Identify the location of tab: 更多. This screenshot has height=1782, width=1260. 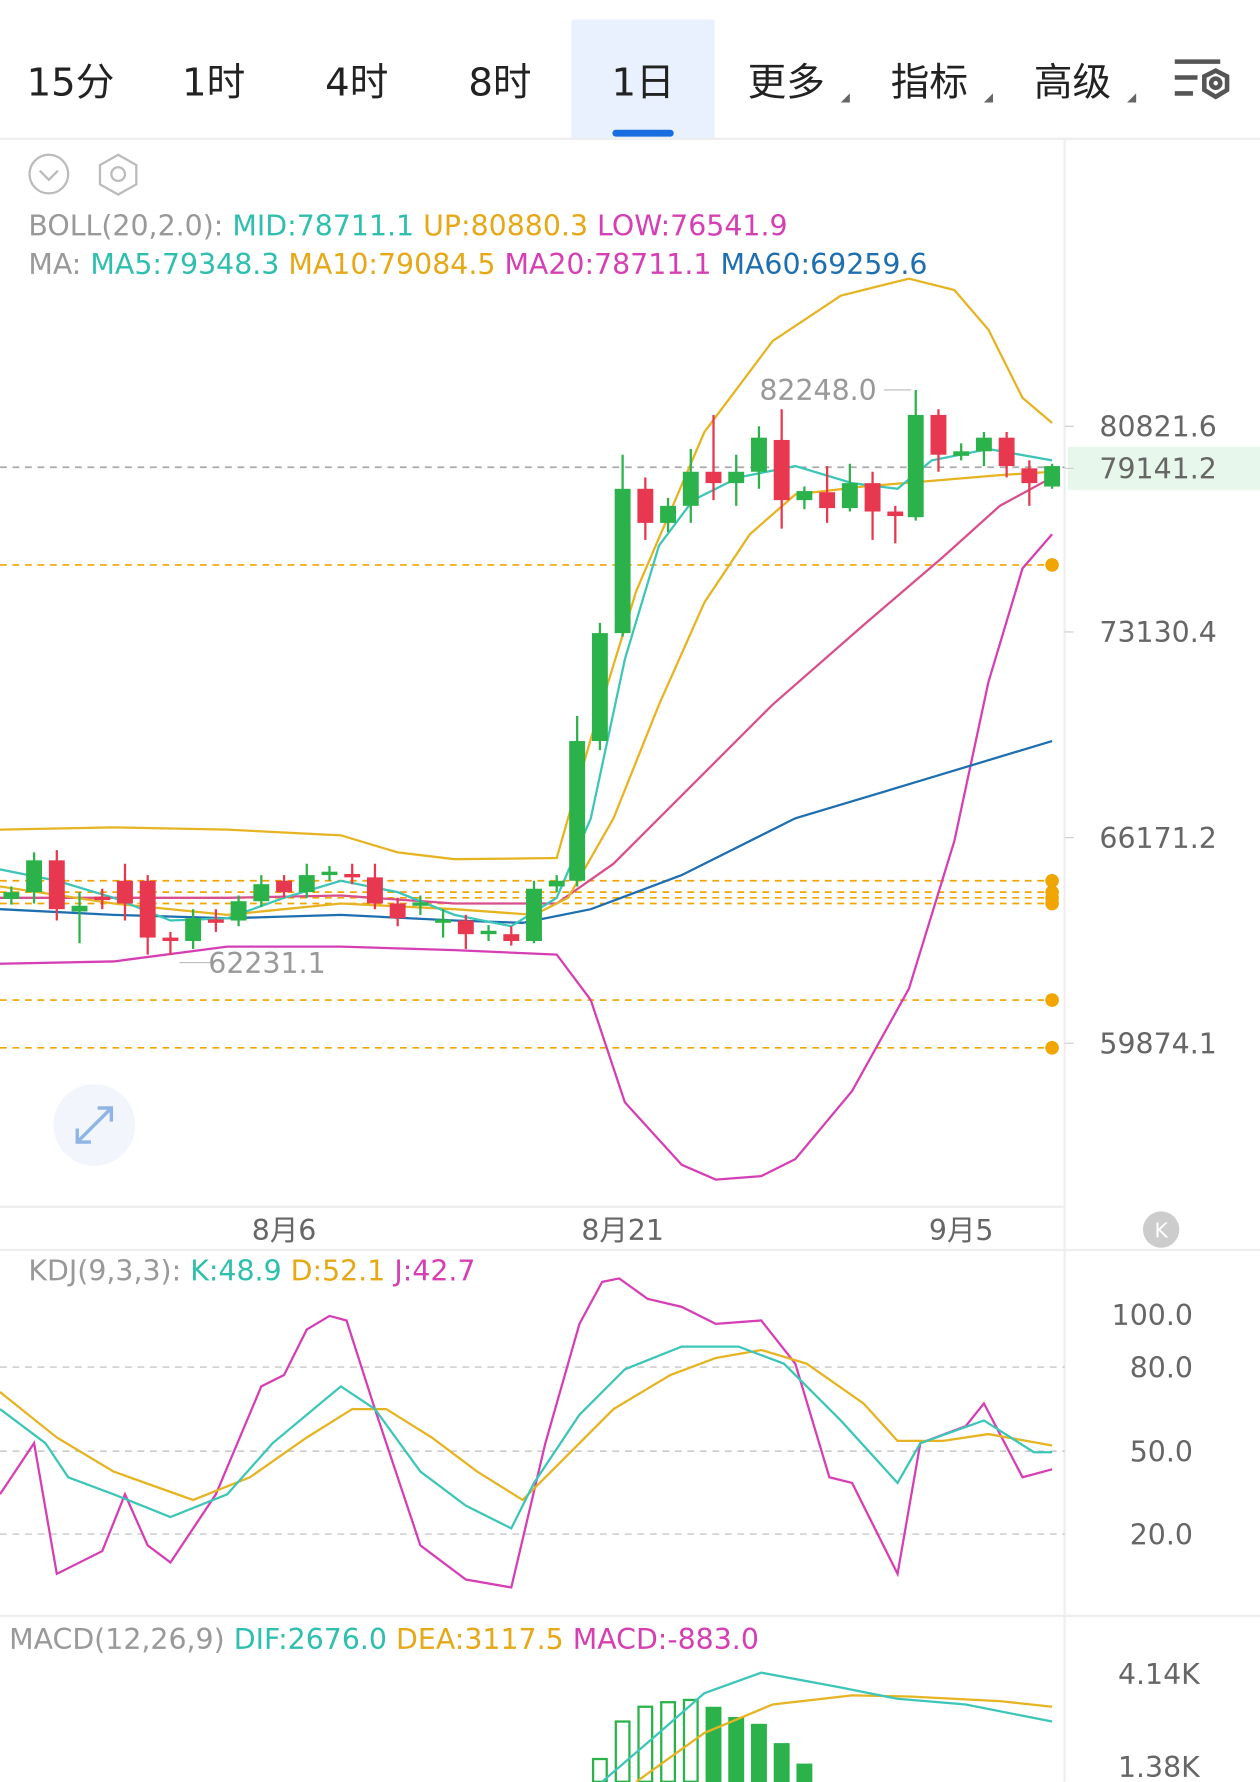
(786, 83).